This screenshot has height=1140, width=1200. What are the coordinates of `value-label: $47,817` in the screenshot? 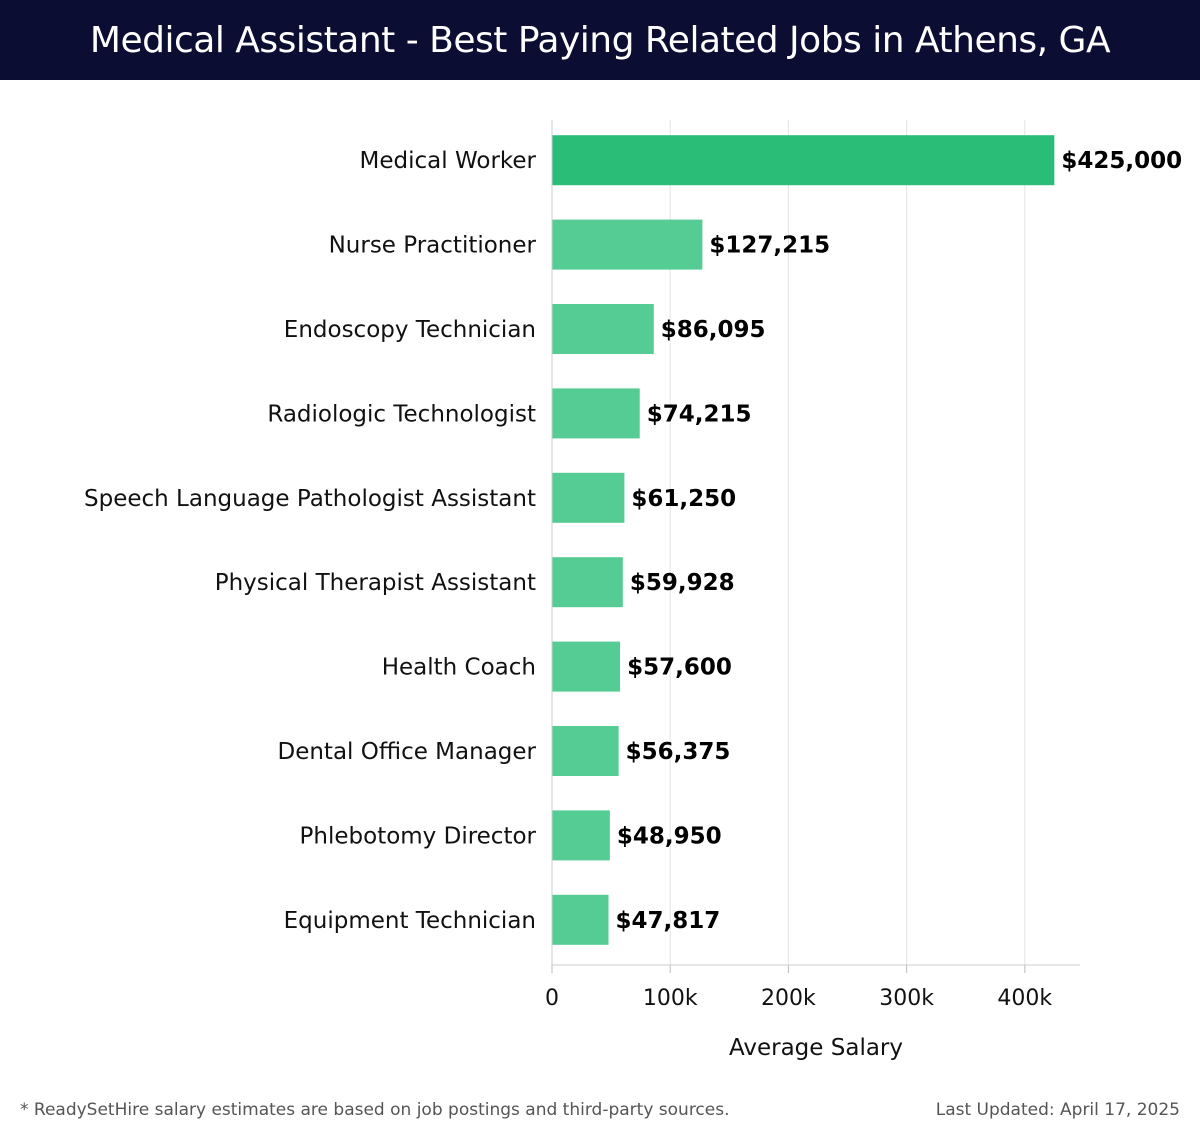 It's located at (668, 921).